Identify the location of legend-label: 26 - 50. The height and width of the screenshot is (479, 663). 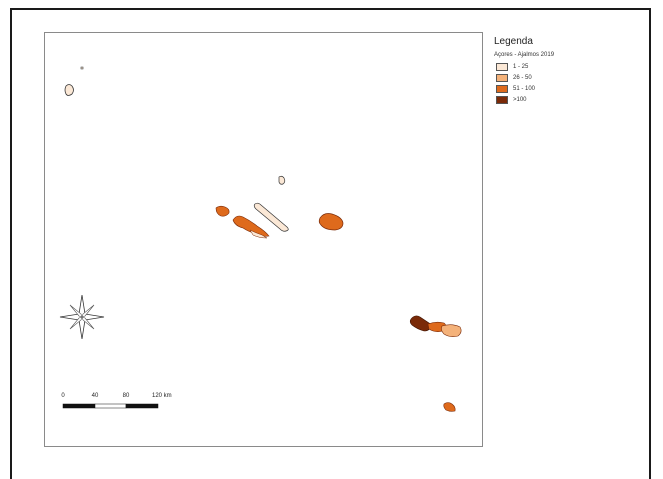
(522, 77).